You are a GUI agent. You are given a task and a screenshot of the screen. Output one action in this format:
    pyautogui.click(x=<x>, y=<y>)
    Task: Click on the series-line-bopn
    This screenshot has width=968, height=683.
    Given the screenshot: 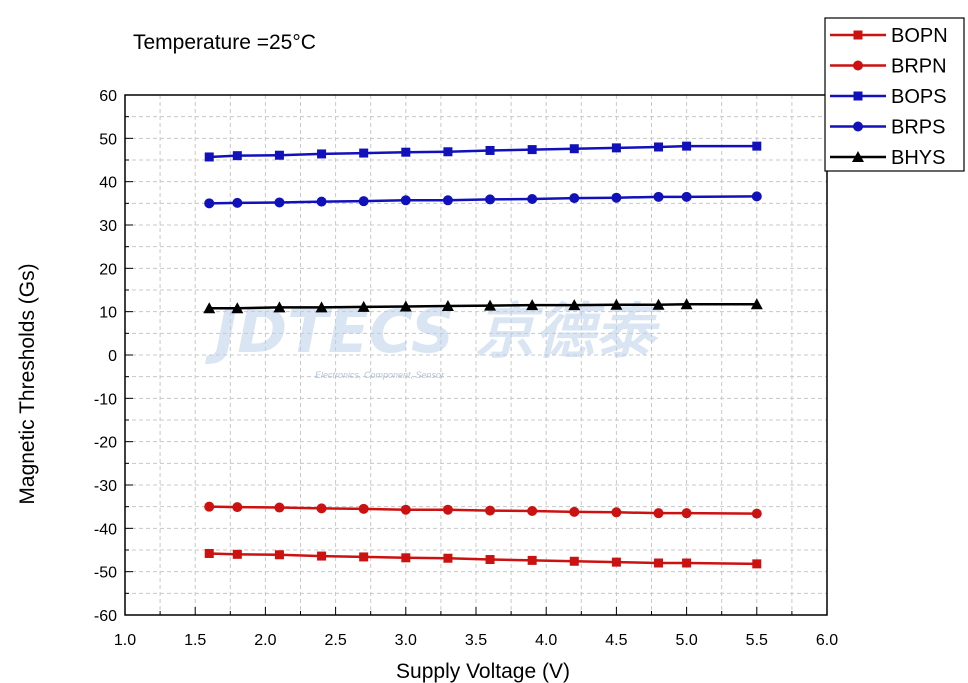 What is the action you would take?
    pyautogui.click(x=483, y=559)
    